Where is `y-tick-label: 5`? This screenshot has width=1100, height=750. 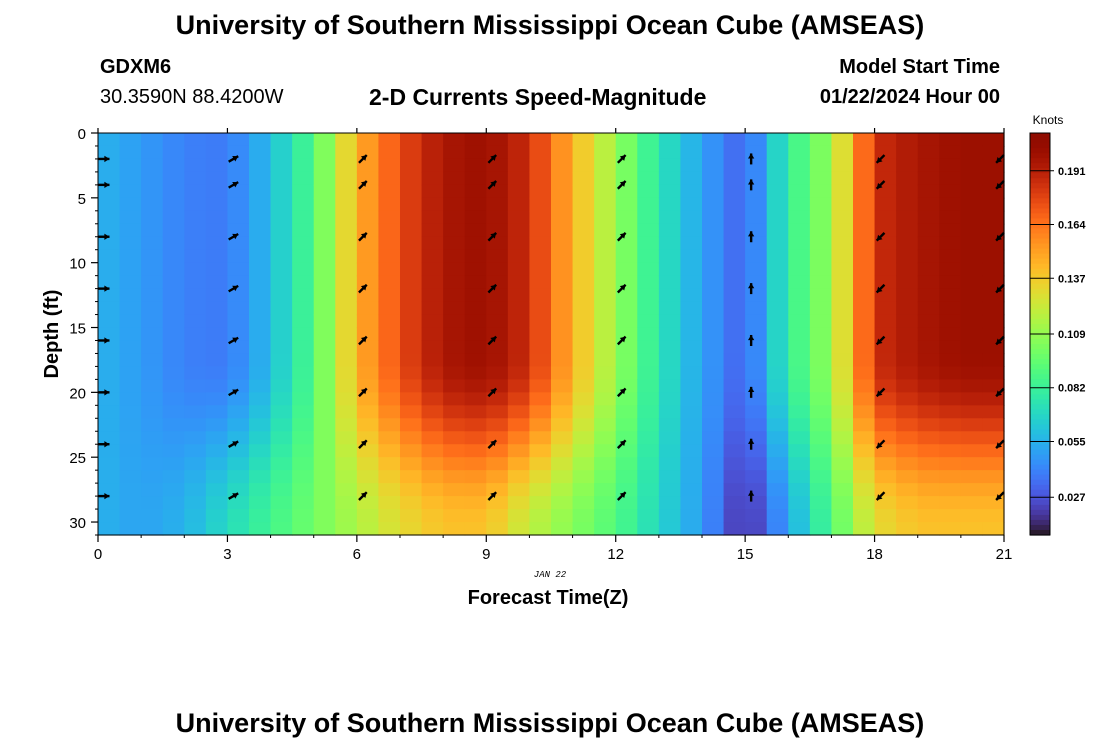
y-tick-label: 5 is located at coordinates (82, 199).